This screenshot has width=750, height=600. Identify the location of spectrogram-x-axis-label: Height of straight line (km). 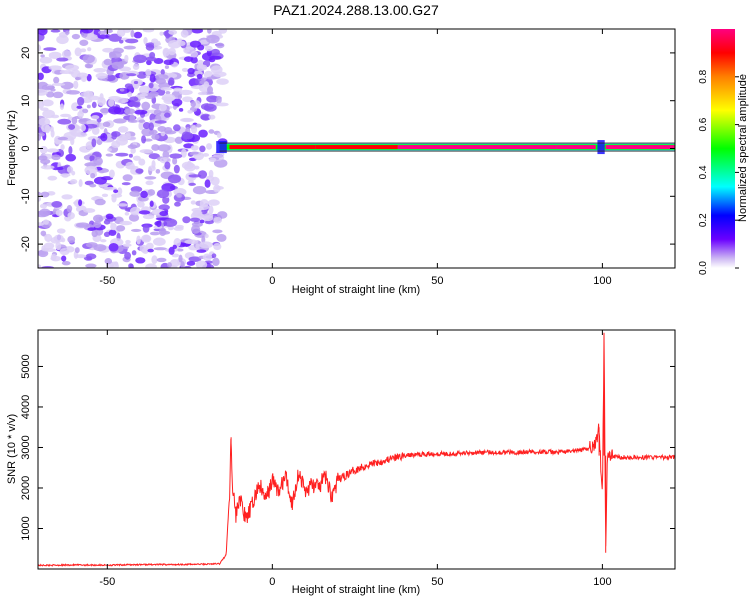
(356, 290).